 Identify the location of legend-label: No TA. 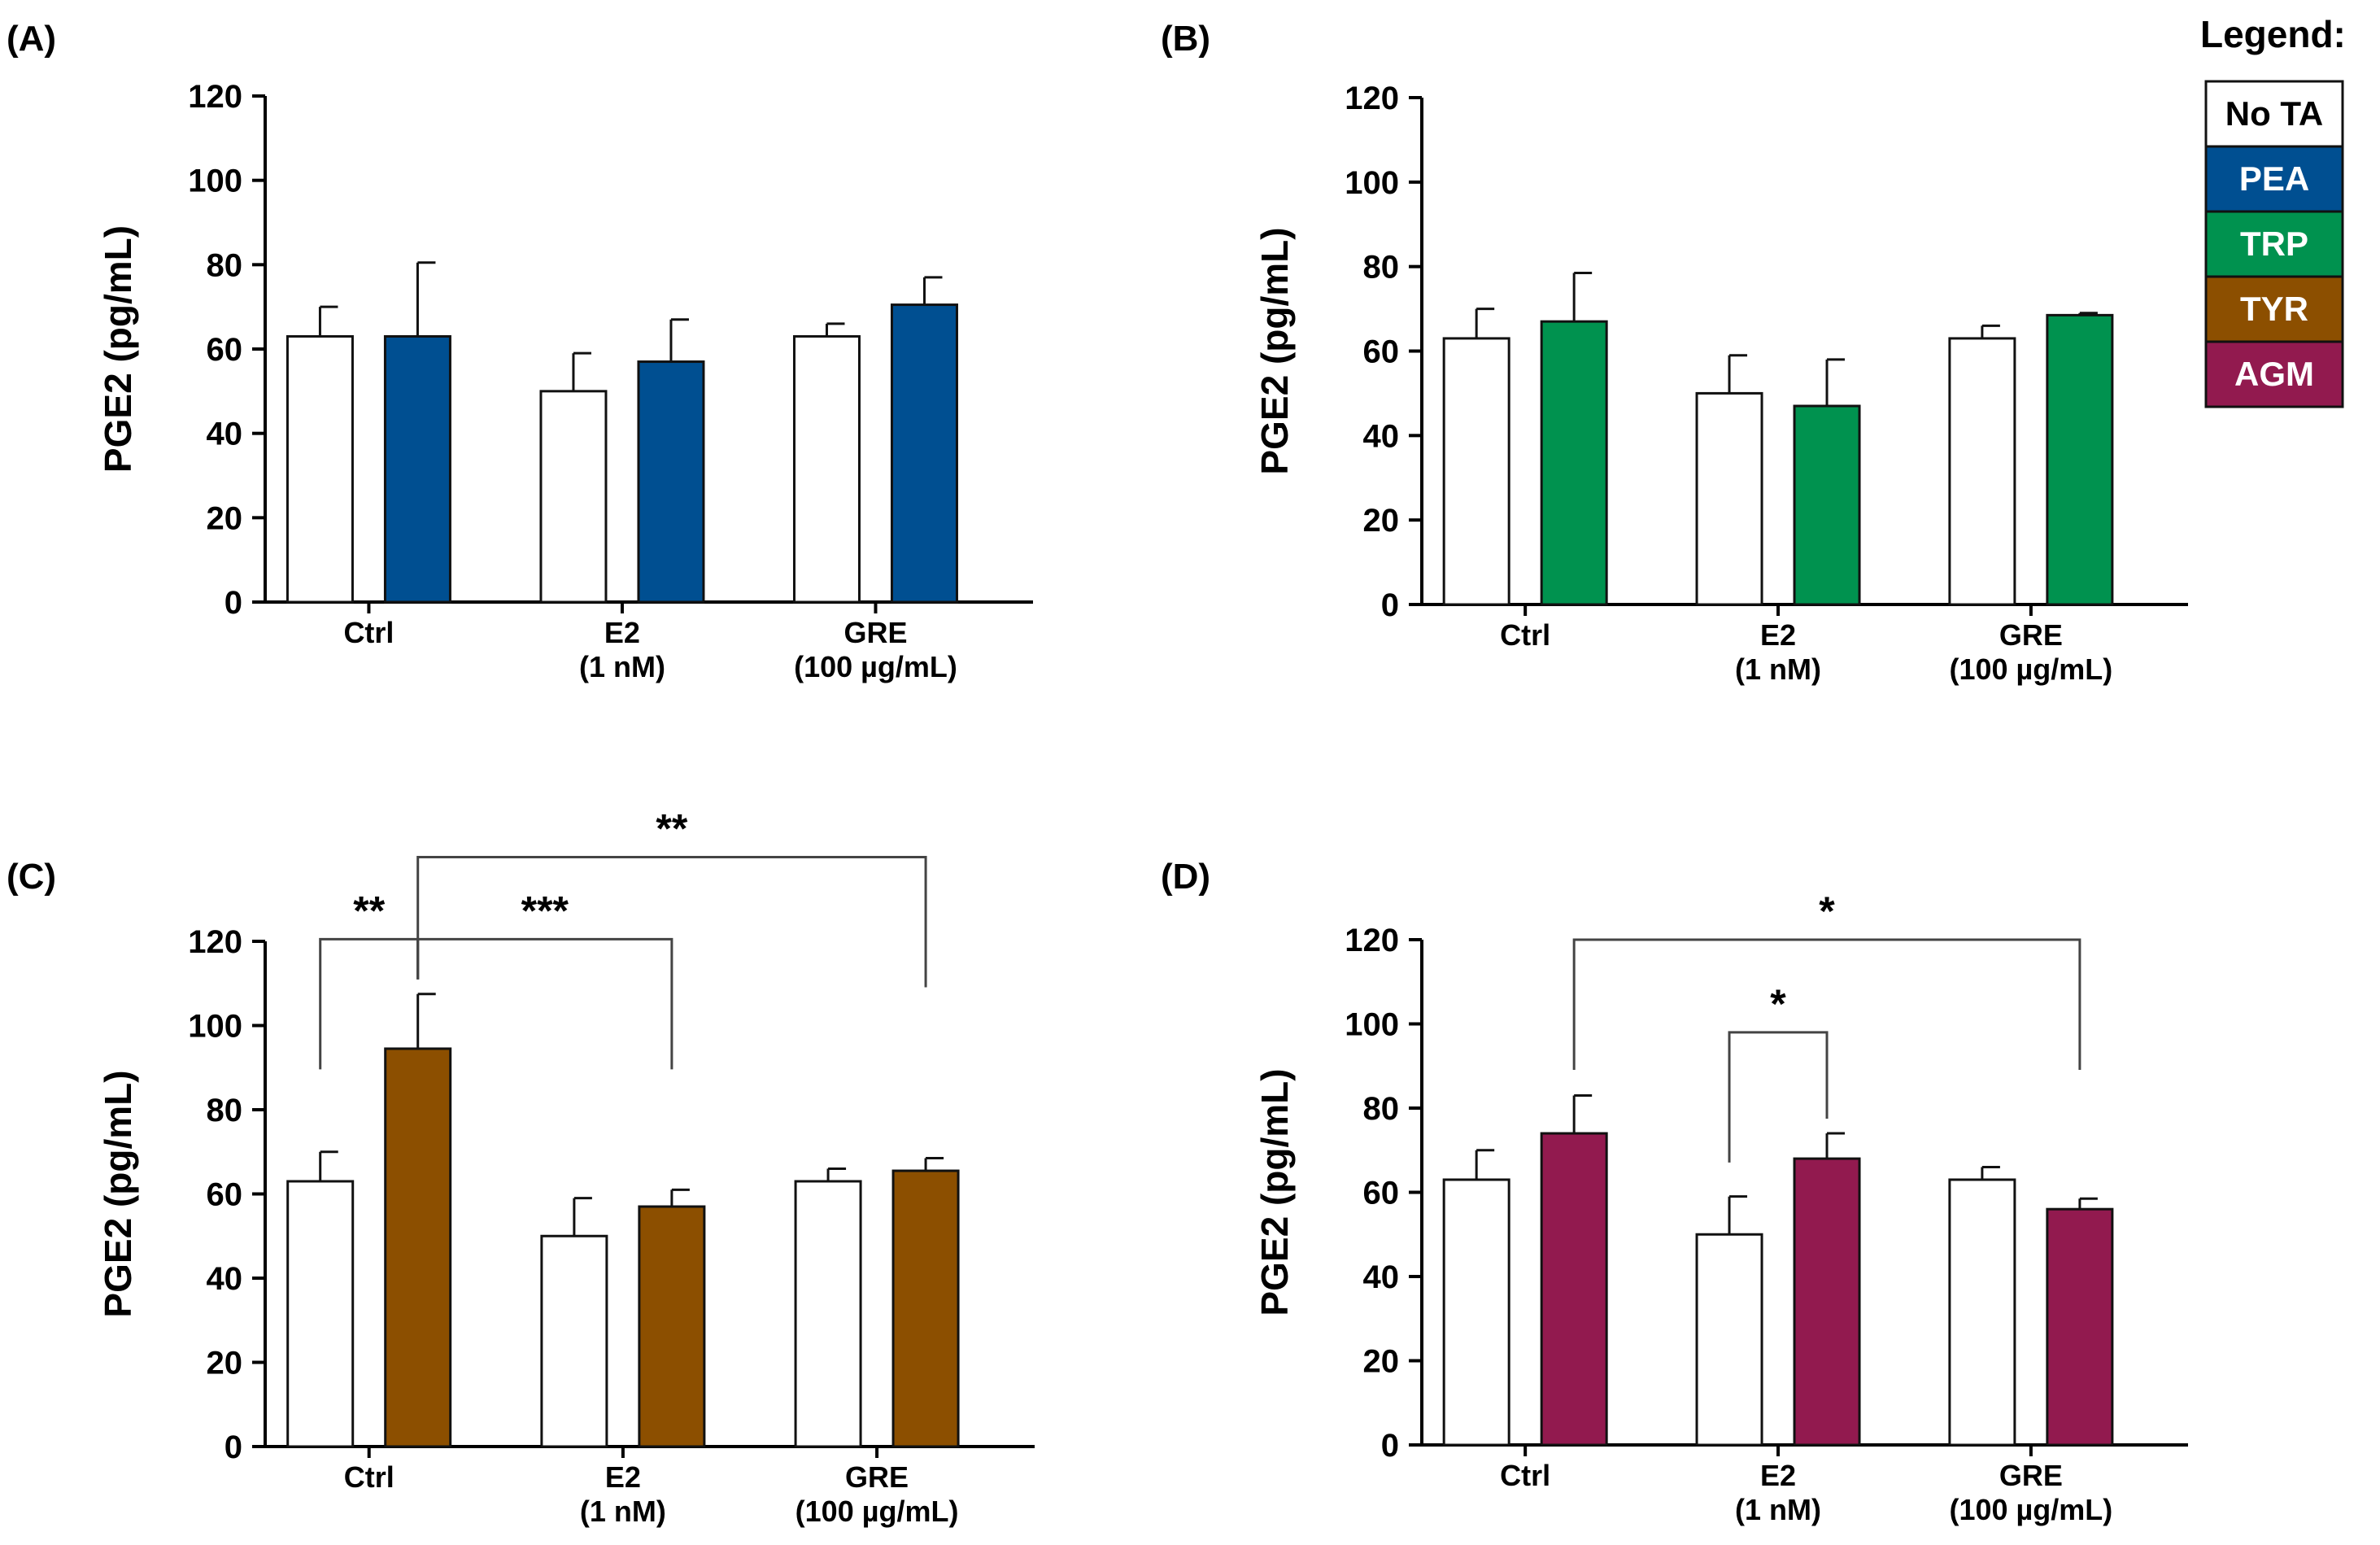
(2274, 113).